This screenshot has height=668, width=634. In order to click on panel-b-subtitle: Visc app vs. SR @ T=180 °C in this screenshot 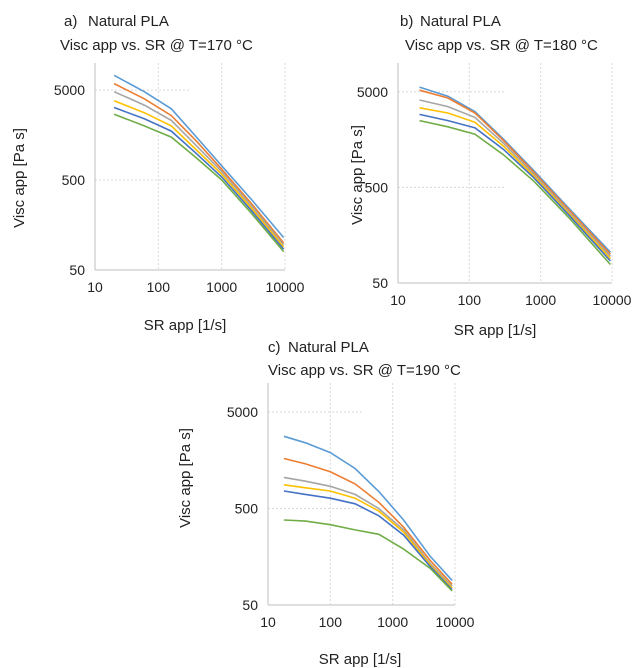, I will do `click(501, 45)`.